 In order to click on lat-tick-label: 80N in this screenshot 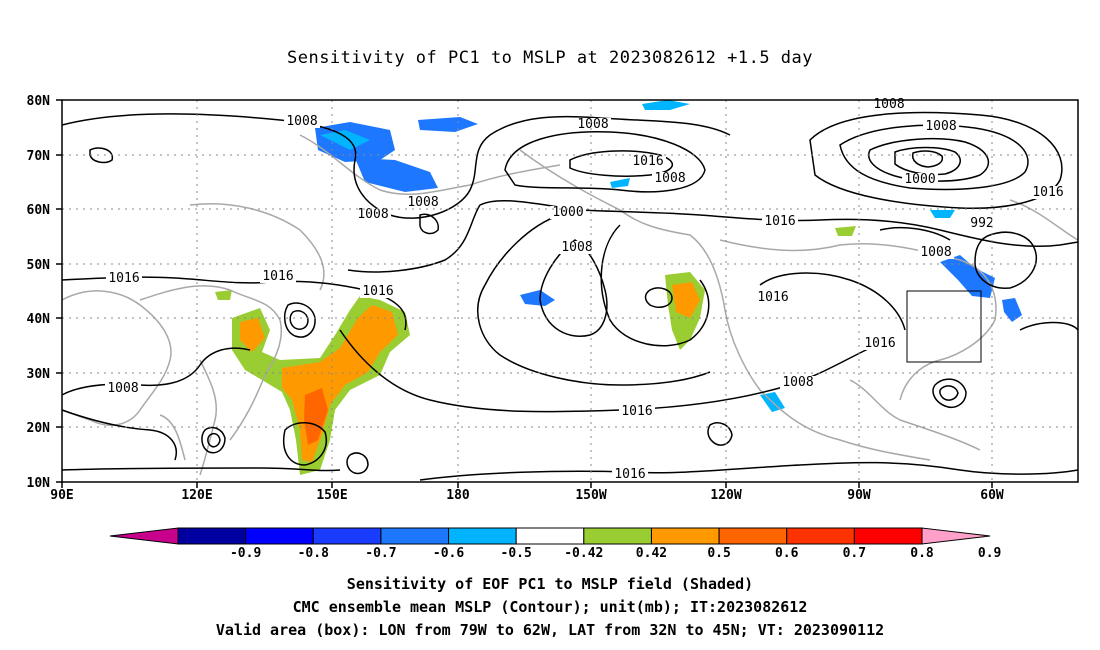, I will do `click(39, 101)`.